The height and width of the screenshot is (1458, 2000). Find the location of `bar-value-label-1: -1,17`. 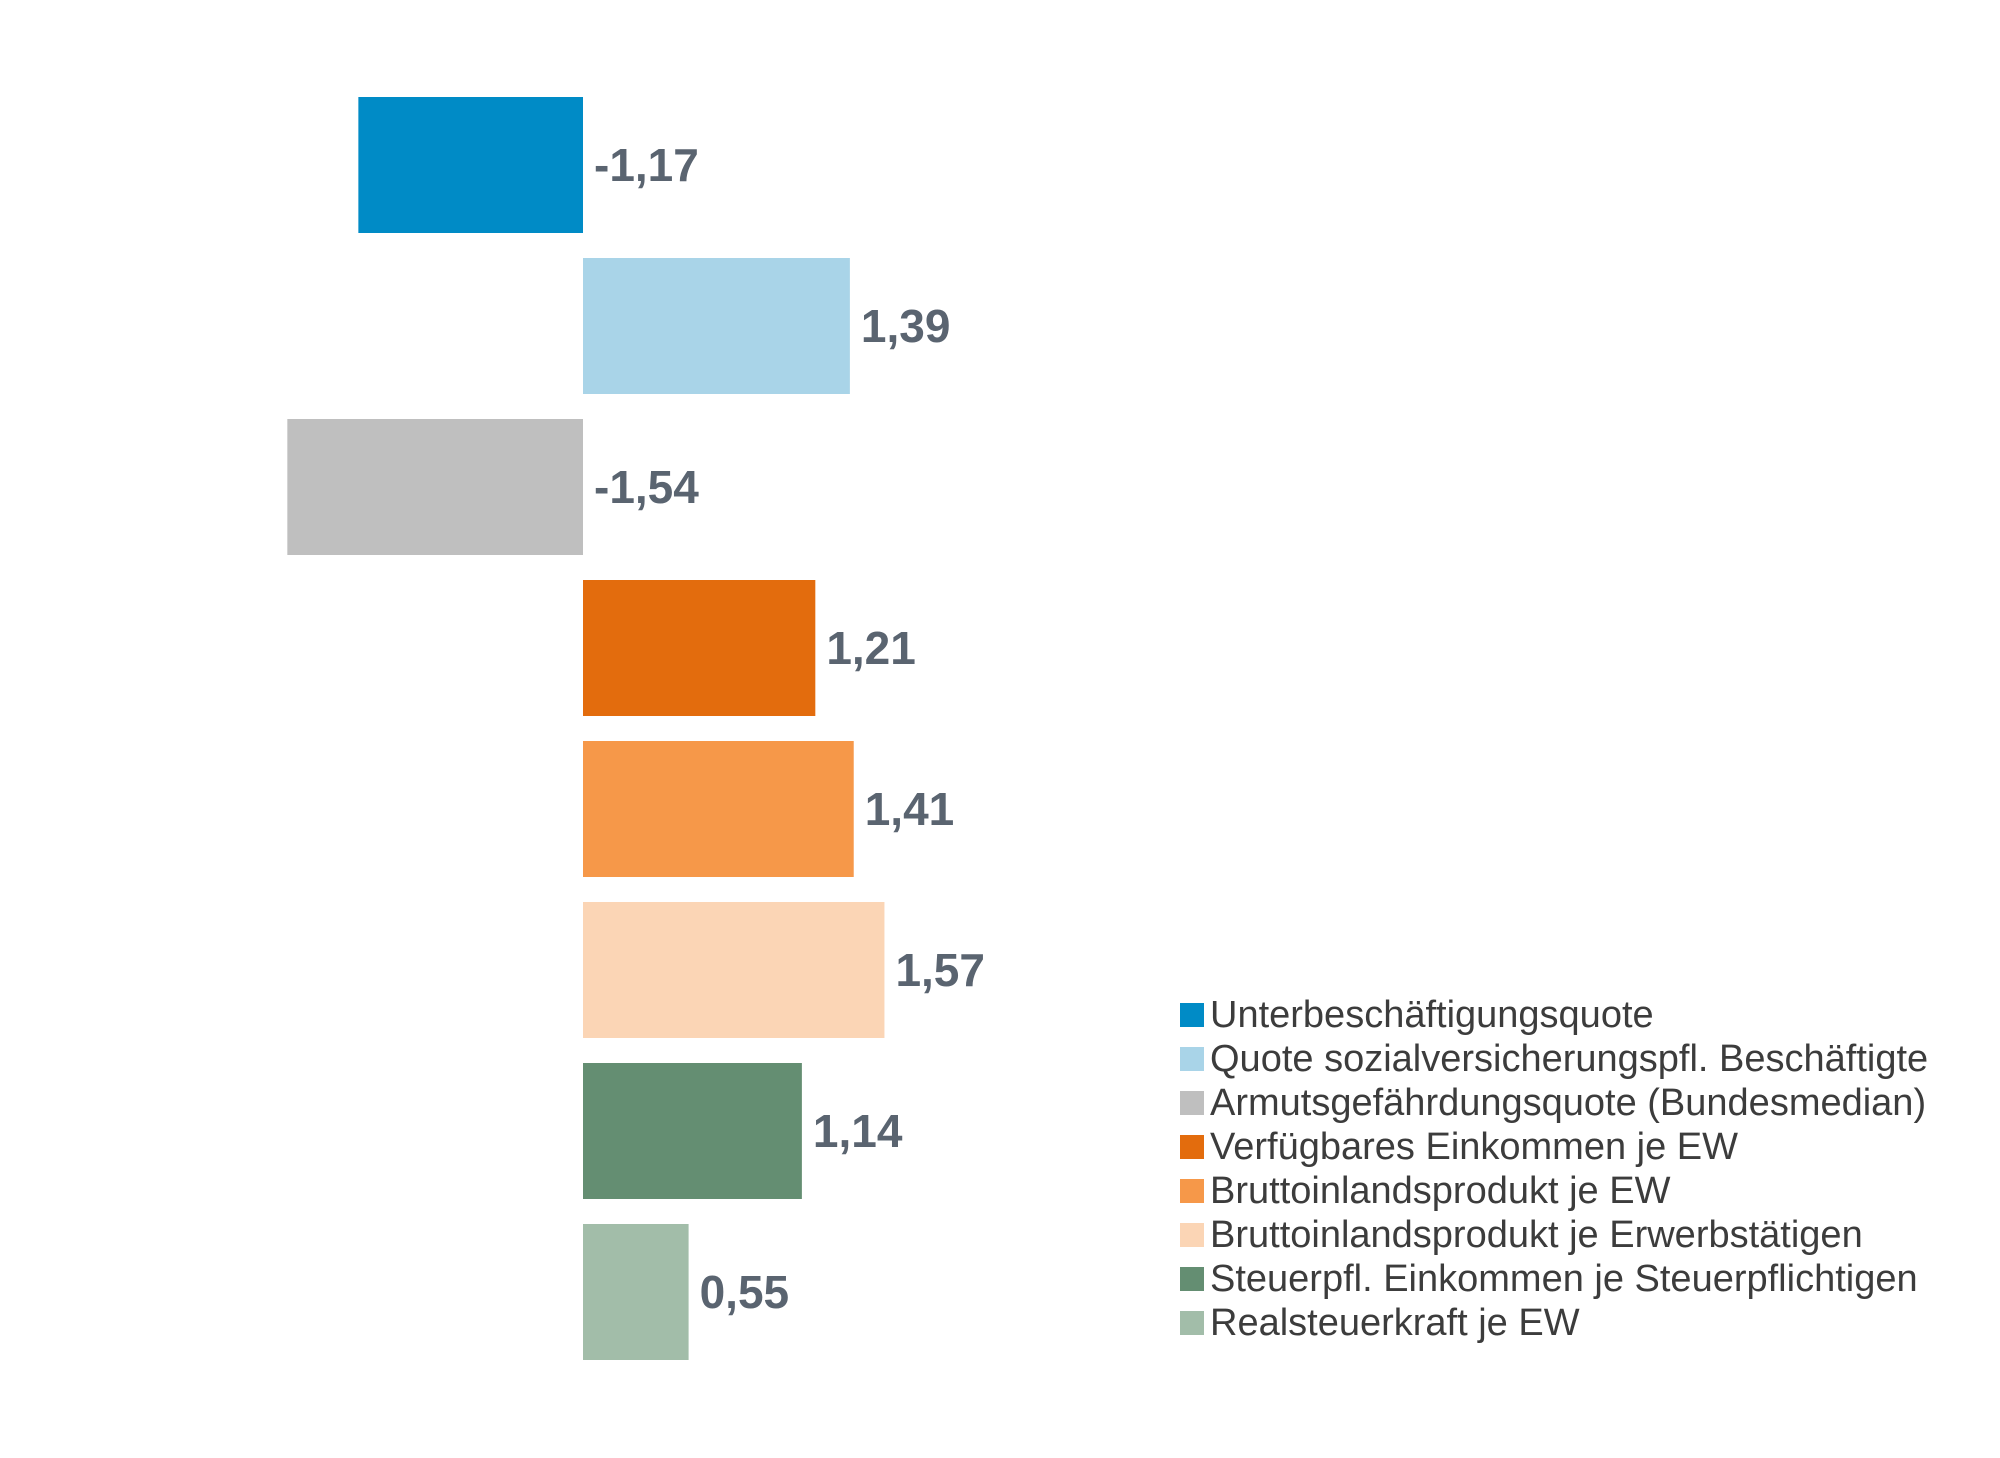

bar-value-label-1: -1,17 is located at coordinates (646, 165).